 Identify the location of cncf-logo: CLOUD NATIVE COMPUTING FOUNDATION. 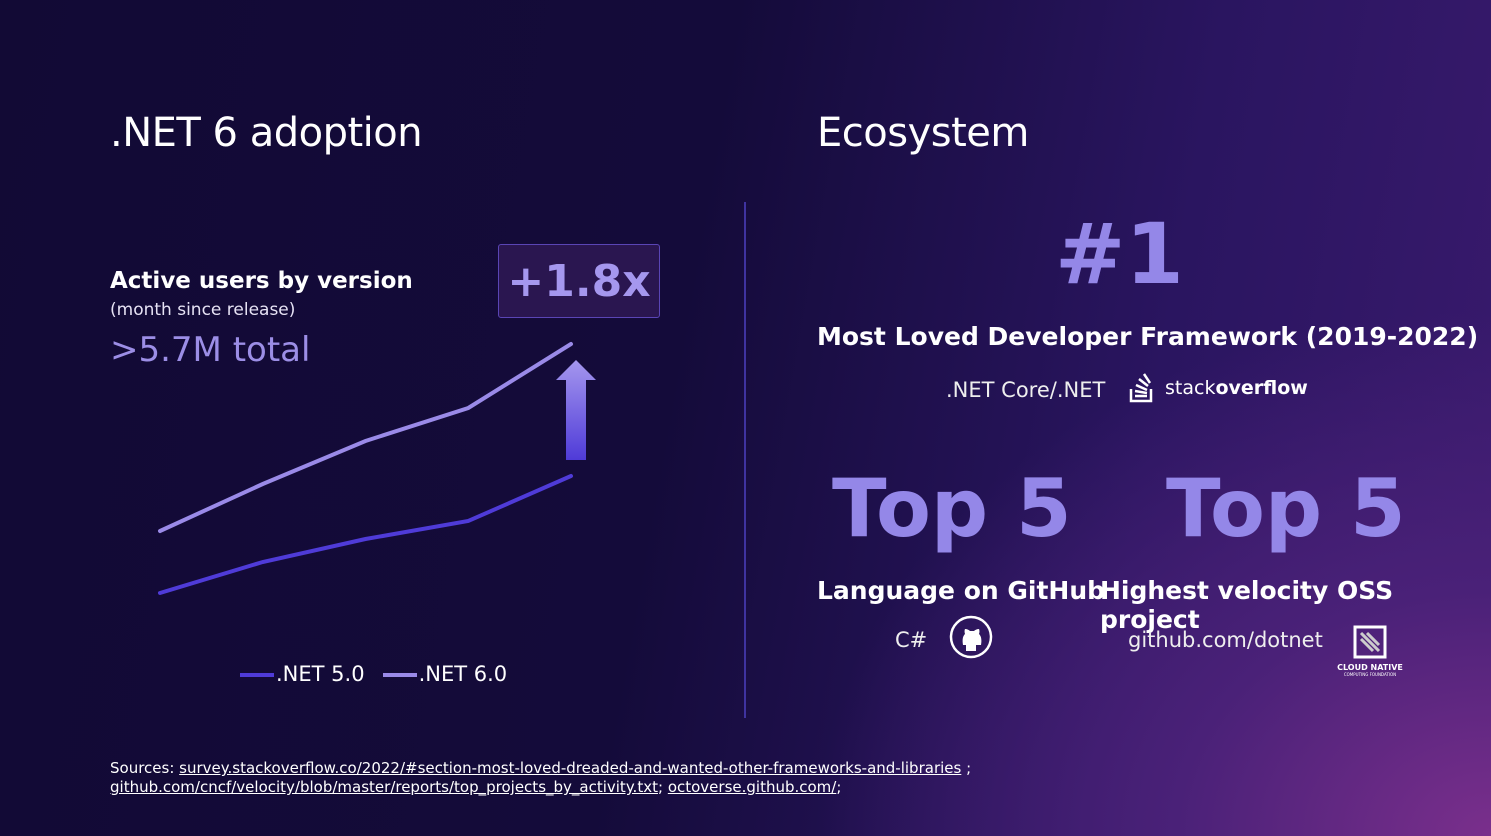
(1370, 651).